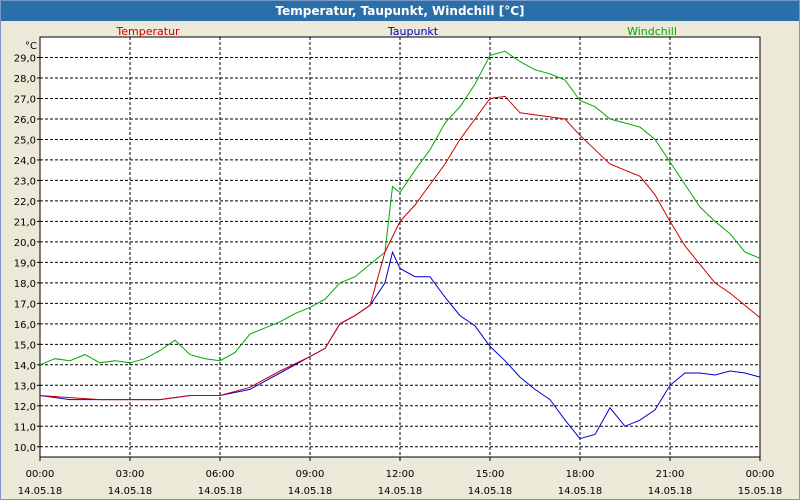 This screenshot has width=800, height=500. I want to click on y-tick-label: 29,0, so click(25, 58).